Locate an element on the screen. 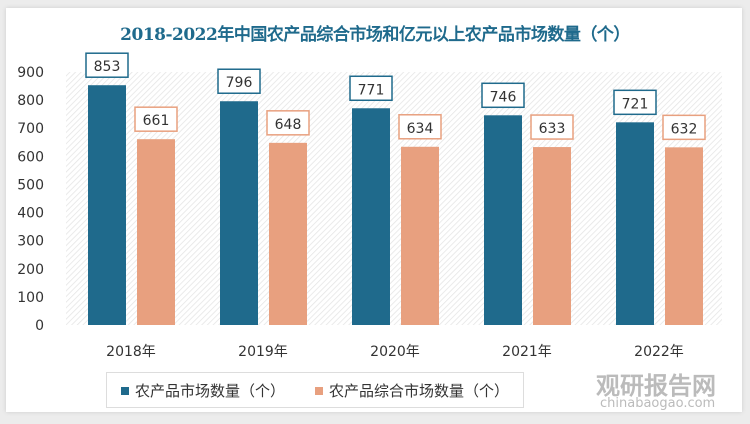  y-tick-label: 800 is located at coordinates (30, 101).